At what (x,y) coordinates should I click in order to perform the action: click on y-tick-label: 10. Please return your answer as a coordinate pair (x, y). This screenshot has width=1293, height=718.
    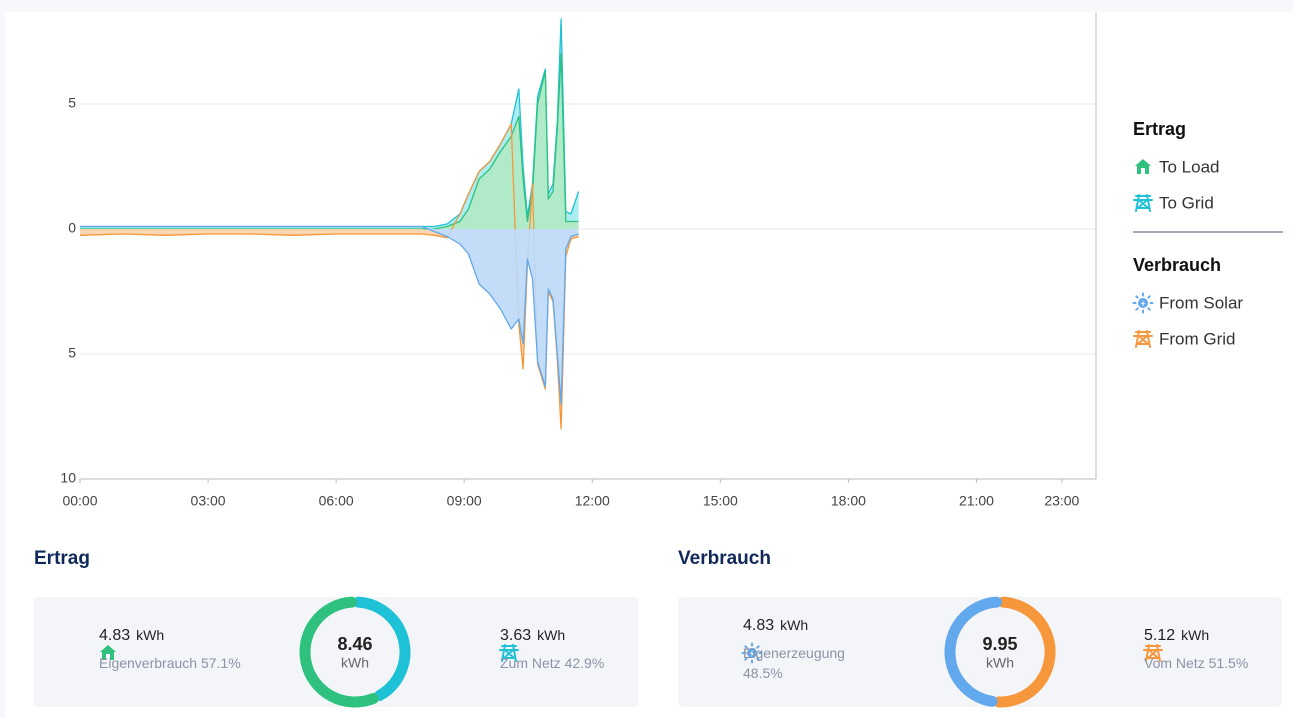
    Looking at the image, I should click on (68, 478).